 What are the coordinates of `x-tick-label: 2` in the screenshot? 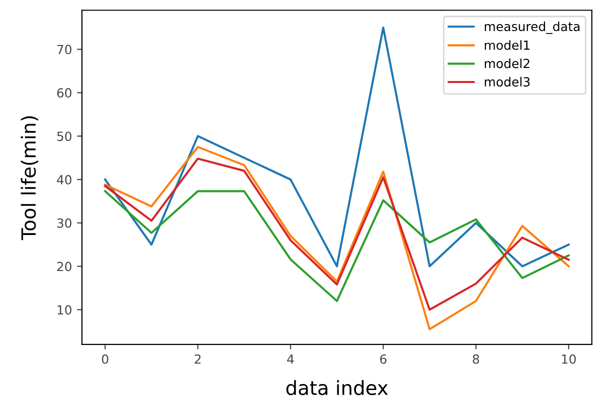 It's located at (197, 359).